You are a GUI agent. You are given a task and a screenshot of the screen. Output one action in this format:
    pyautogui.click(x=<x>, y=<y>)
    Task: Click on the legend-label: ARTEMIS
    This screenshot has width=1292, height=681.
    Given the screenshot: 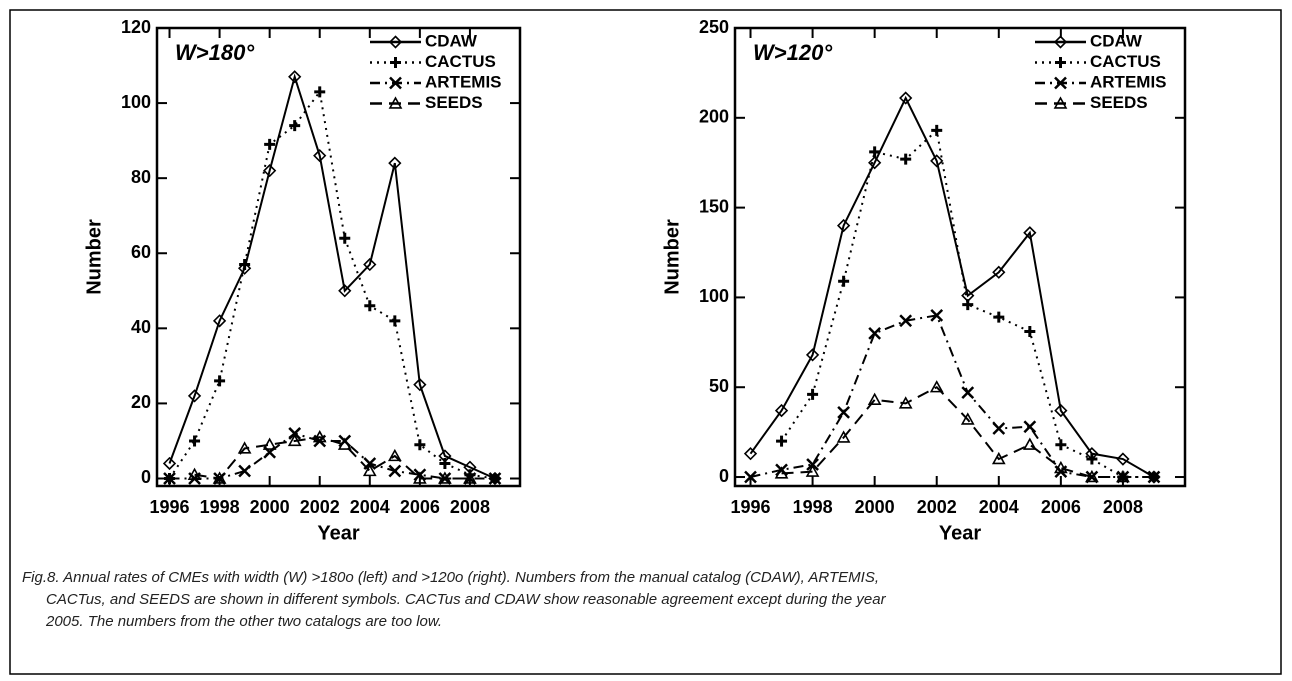 What is the action you would take?
    pyautogui.click(x=1128, y=81)
    